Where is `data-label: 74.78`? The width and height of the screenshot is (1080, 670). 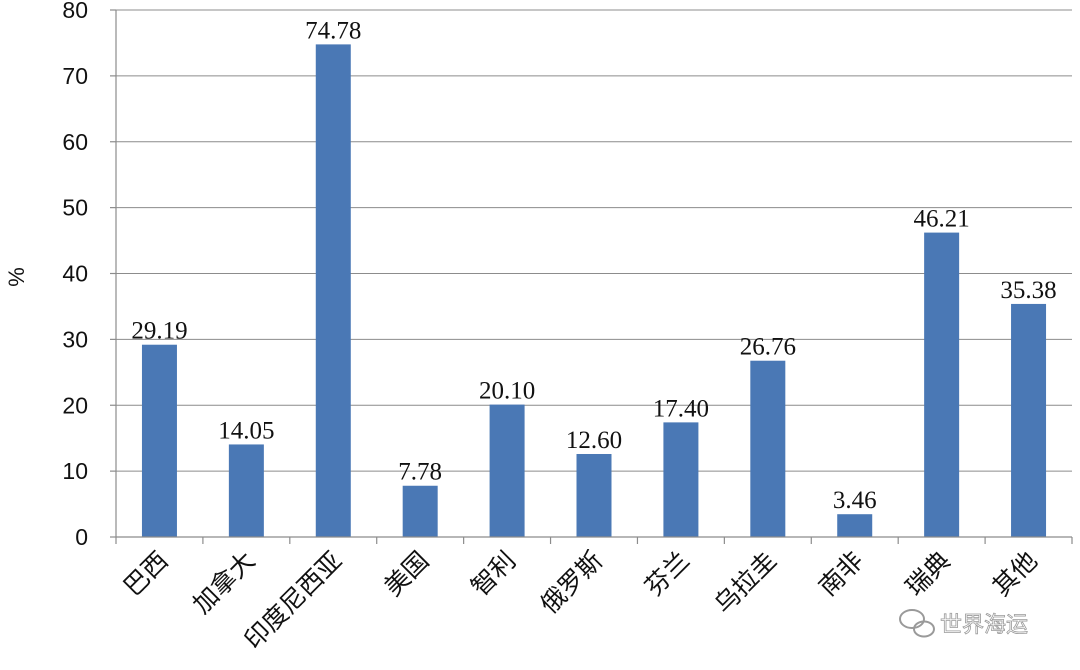 data-label: 74.78 is located at coordinates (333, 30).